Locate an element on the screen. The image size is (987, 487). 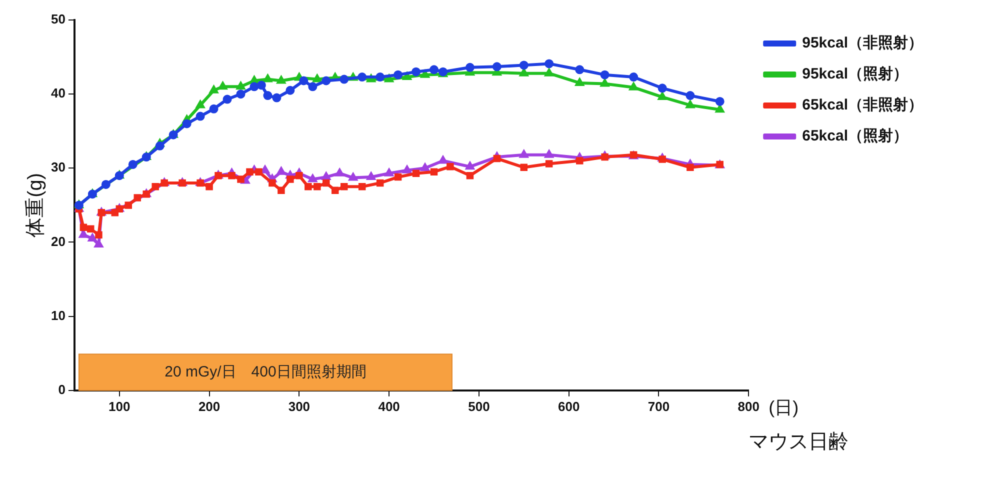
x-tick-label: 800 is located at coordinates (749, 406).